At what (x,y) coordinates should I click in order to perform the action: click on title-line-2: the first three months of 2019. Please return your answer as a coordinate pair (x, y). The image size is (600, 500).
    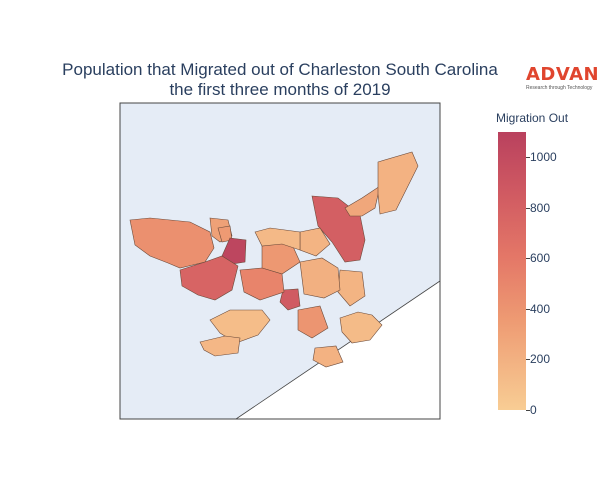
    Looking at the image, I should click on (280, 89).